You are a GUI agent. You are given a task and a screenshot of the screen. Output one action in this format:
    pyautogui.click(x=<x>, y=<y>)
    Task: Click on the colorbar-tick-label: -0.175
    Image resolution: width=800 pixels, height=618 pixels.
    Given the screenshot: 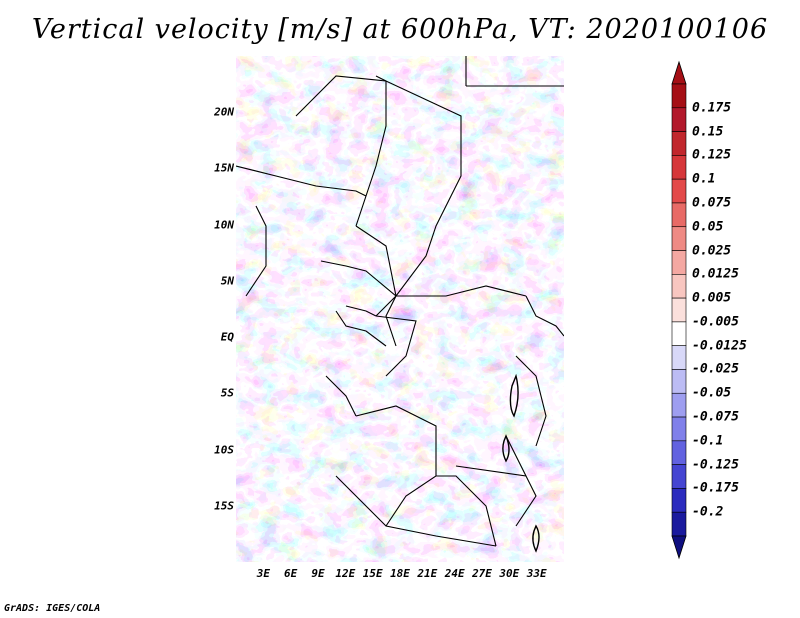 What is the action you would take?
    pyautogui.click(x=715, y=488)
    